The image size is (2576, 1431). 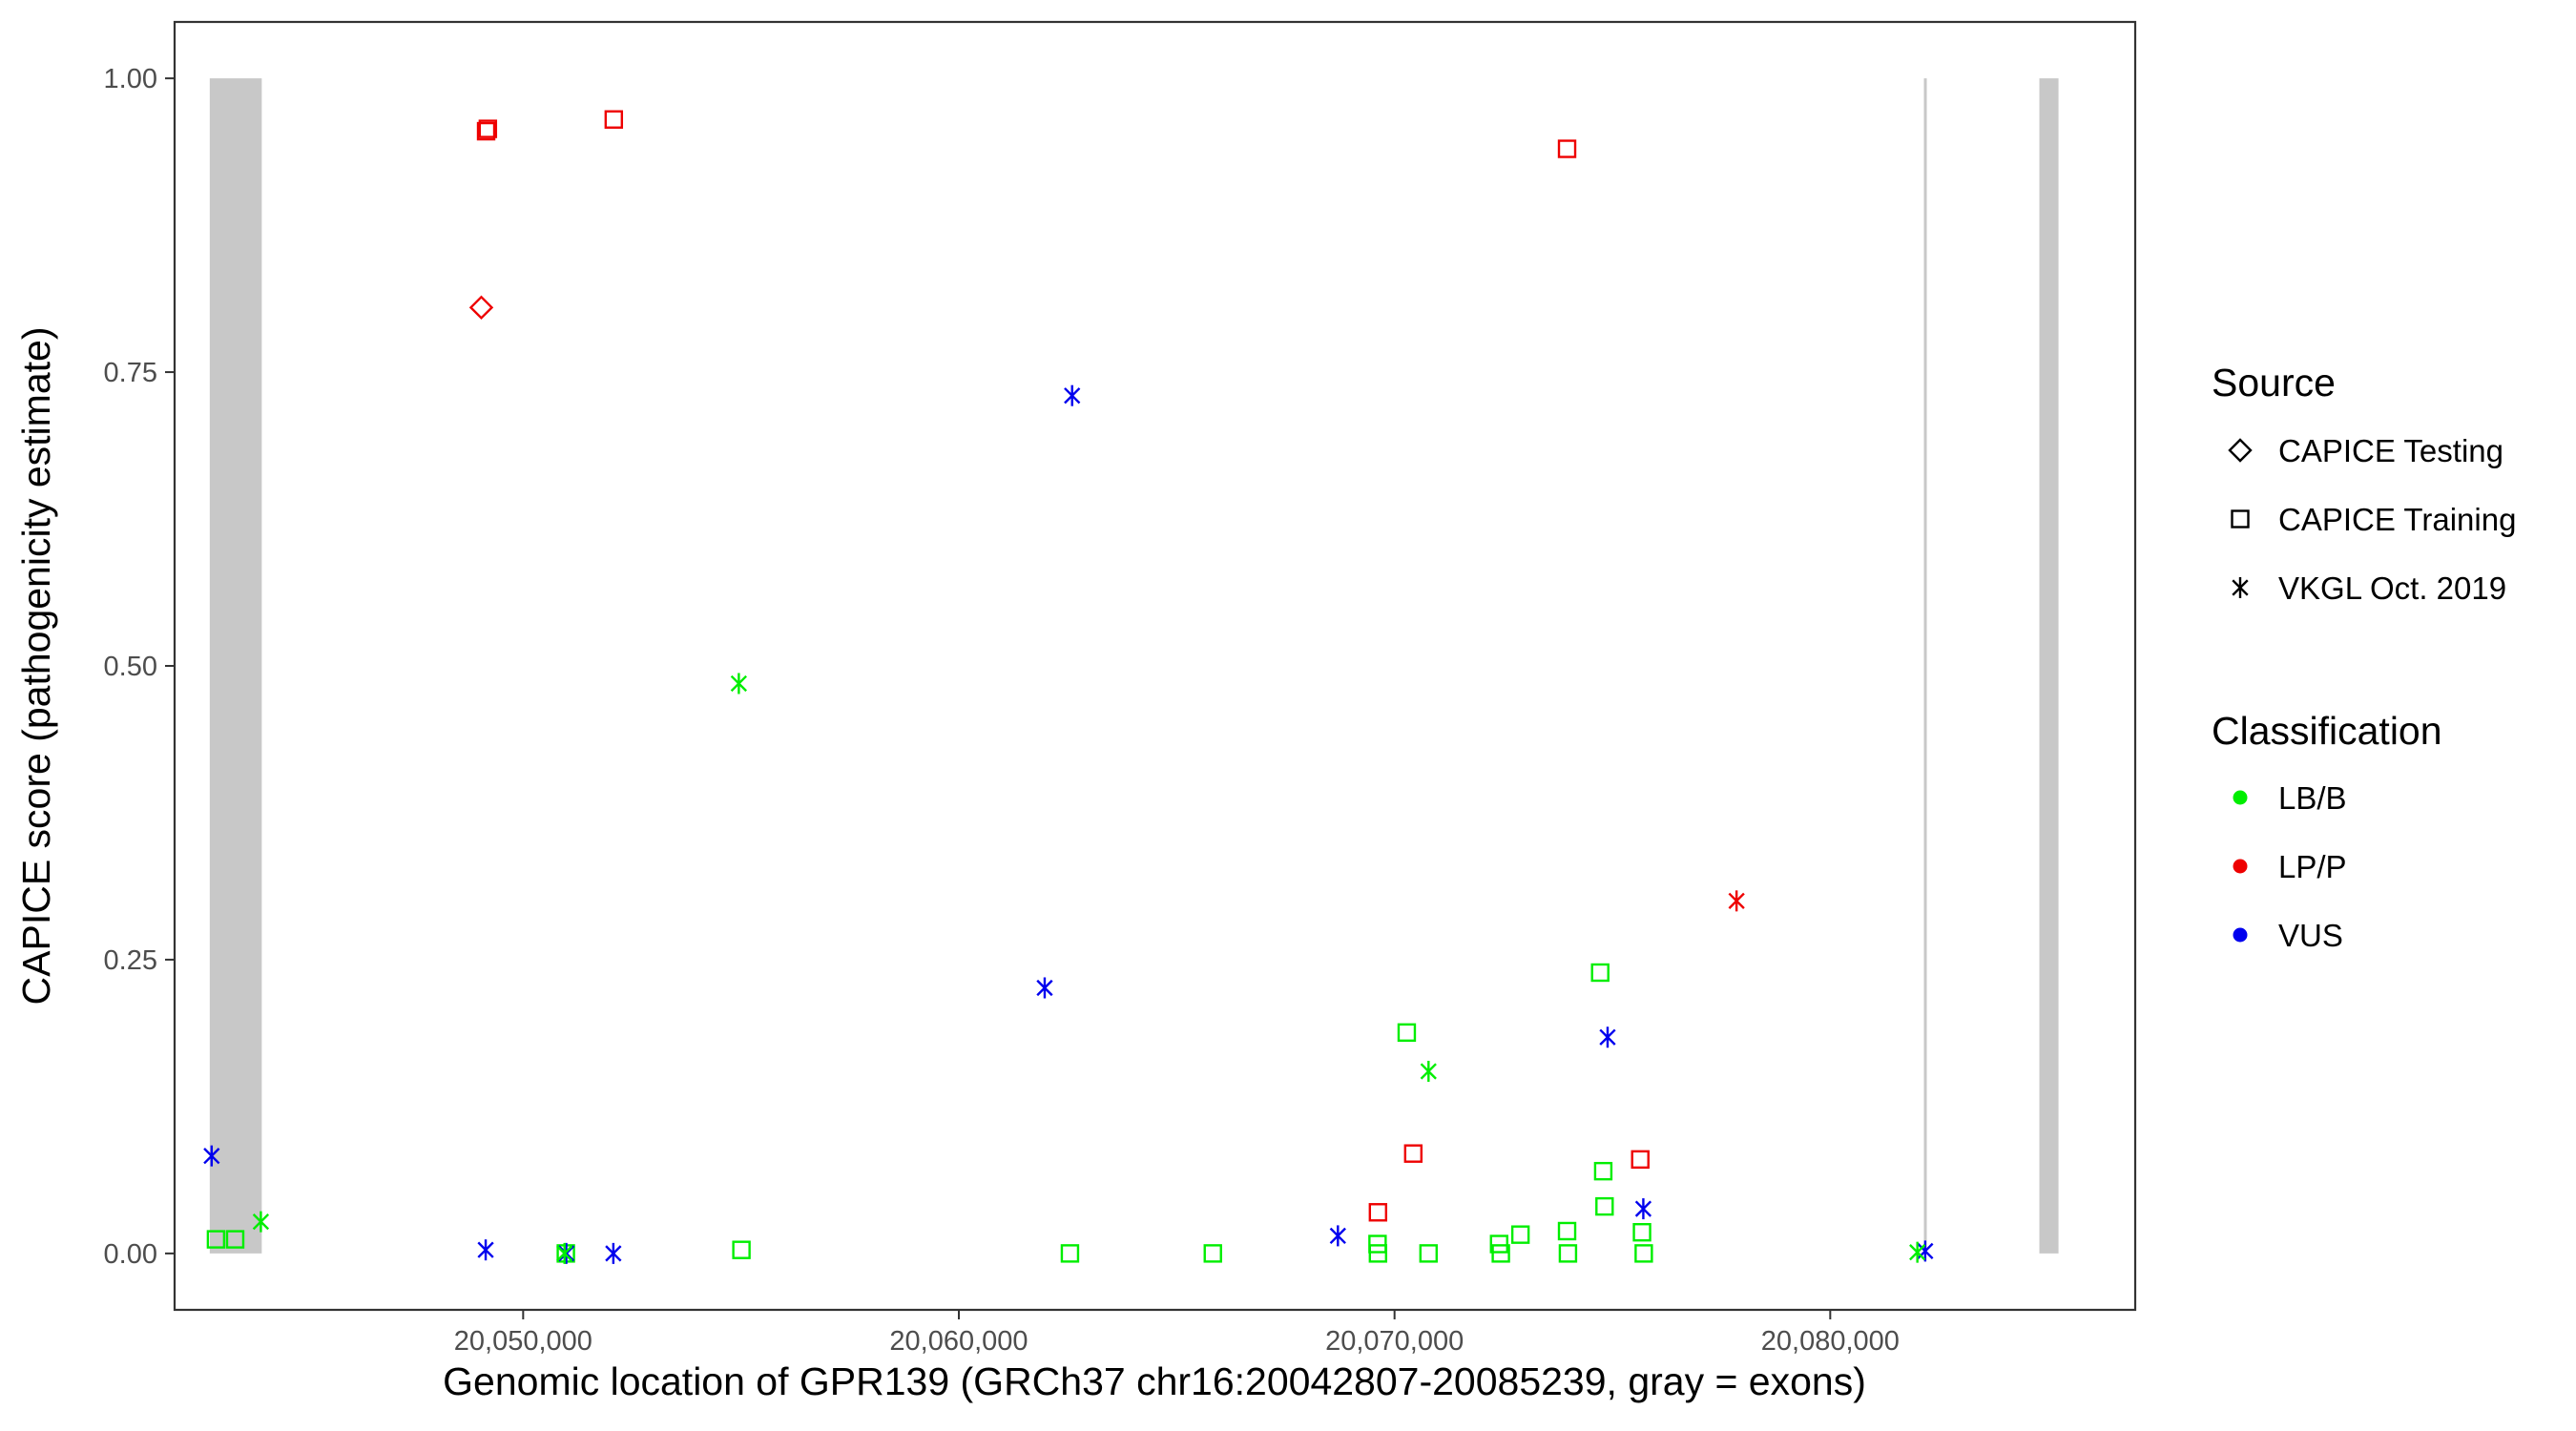 What do you see at coordinates (2274, 382) in the screenshot?
I see `legend-source-title: Source` at bounding box center [2274, 382].